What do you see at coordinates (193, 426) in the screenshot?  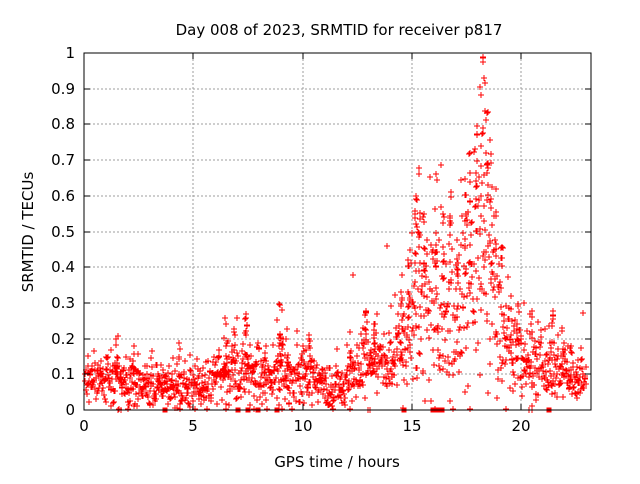 I see `x-tick-label: 5` at bounding box center [193, 426].